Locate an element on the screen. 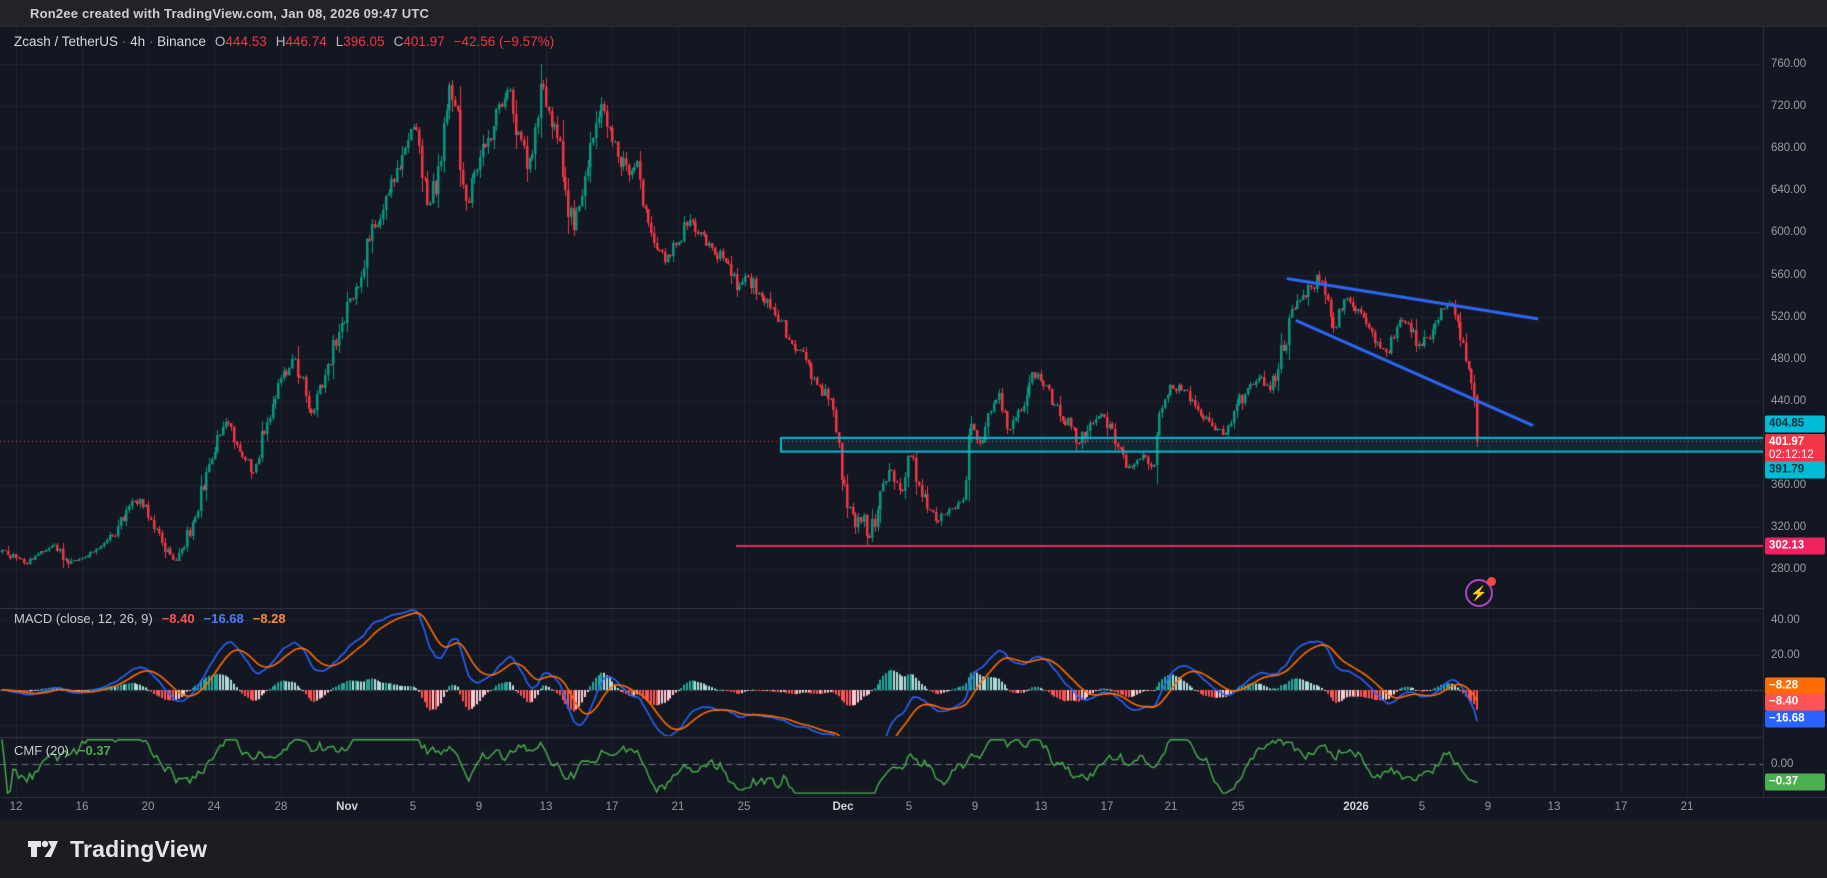  ohlc-low: L396.05 is located at coordinates (360, 41).